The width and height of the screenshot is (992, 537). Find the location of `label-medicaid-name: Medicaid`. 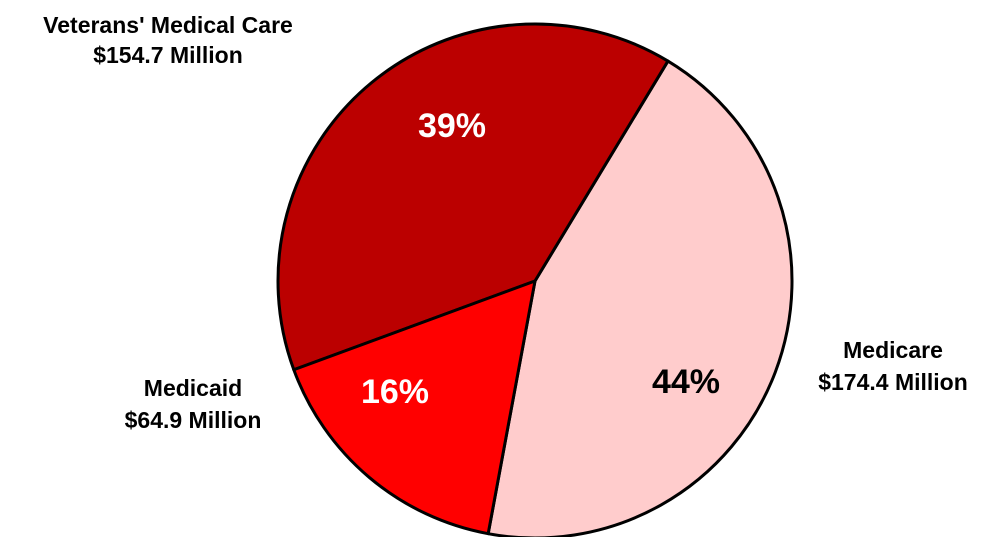

label-medicaid-name: Medicaid is located at coordinates (193, 388).